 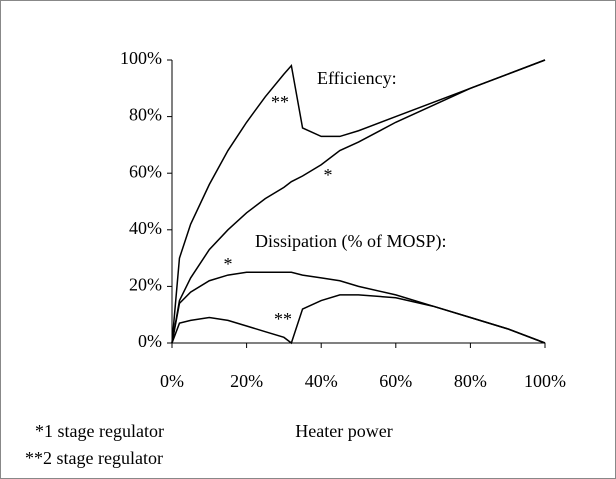 What do you see at coordinates (357, 78) in the screenshot?
I see `annotation: Efficiency:` at bounding box center [357, 78].